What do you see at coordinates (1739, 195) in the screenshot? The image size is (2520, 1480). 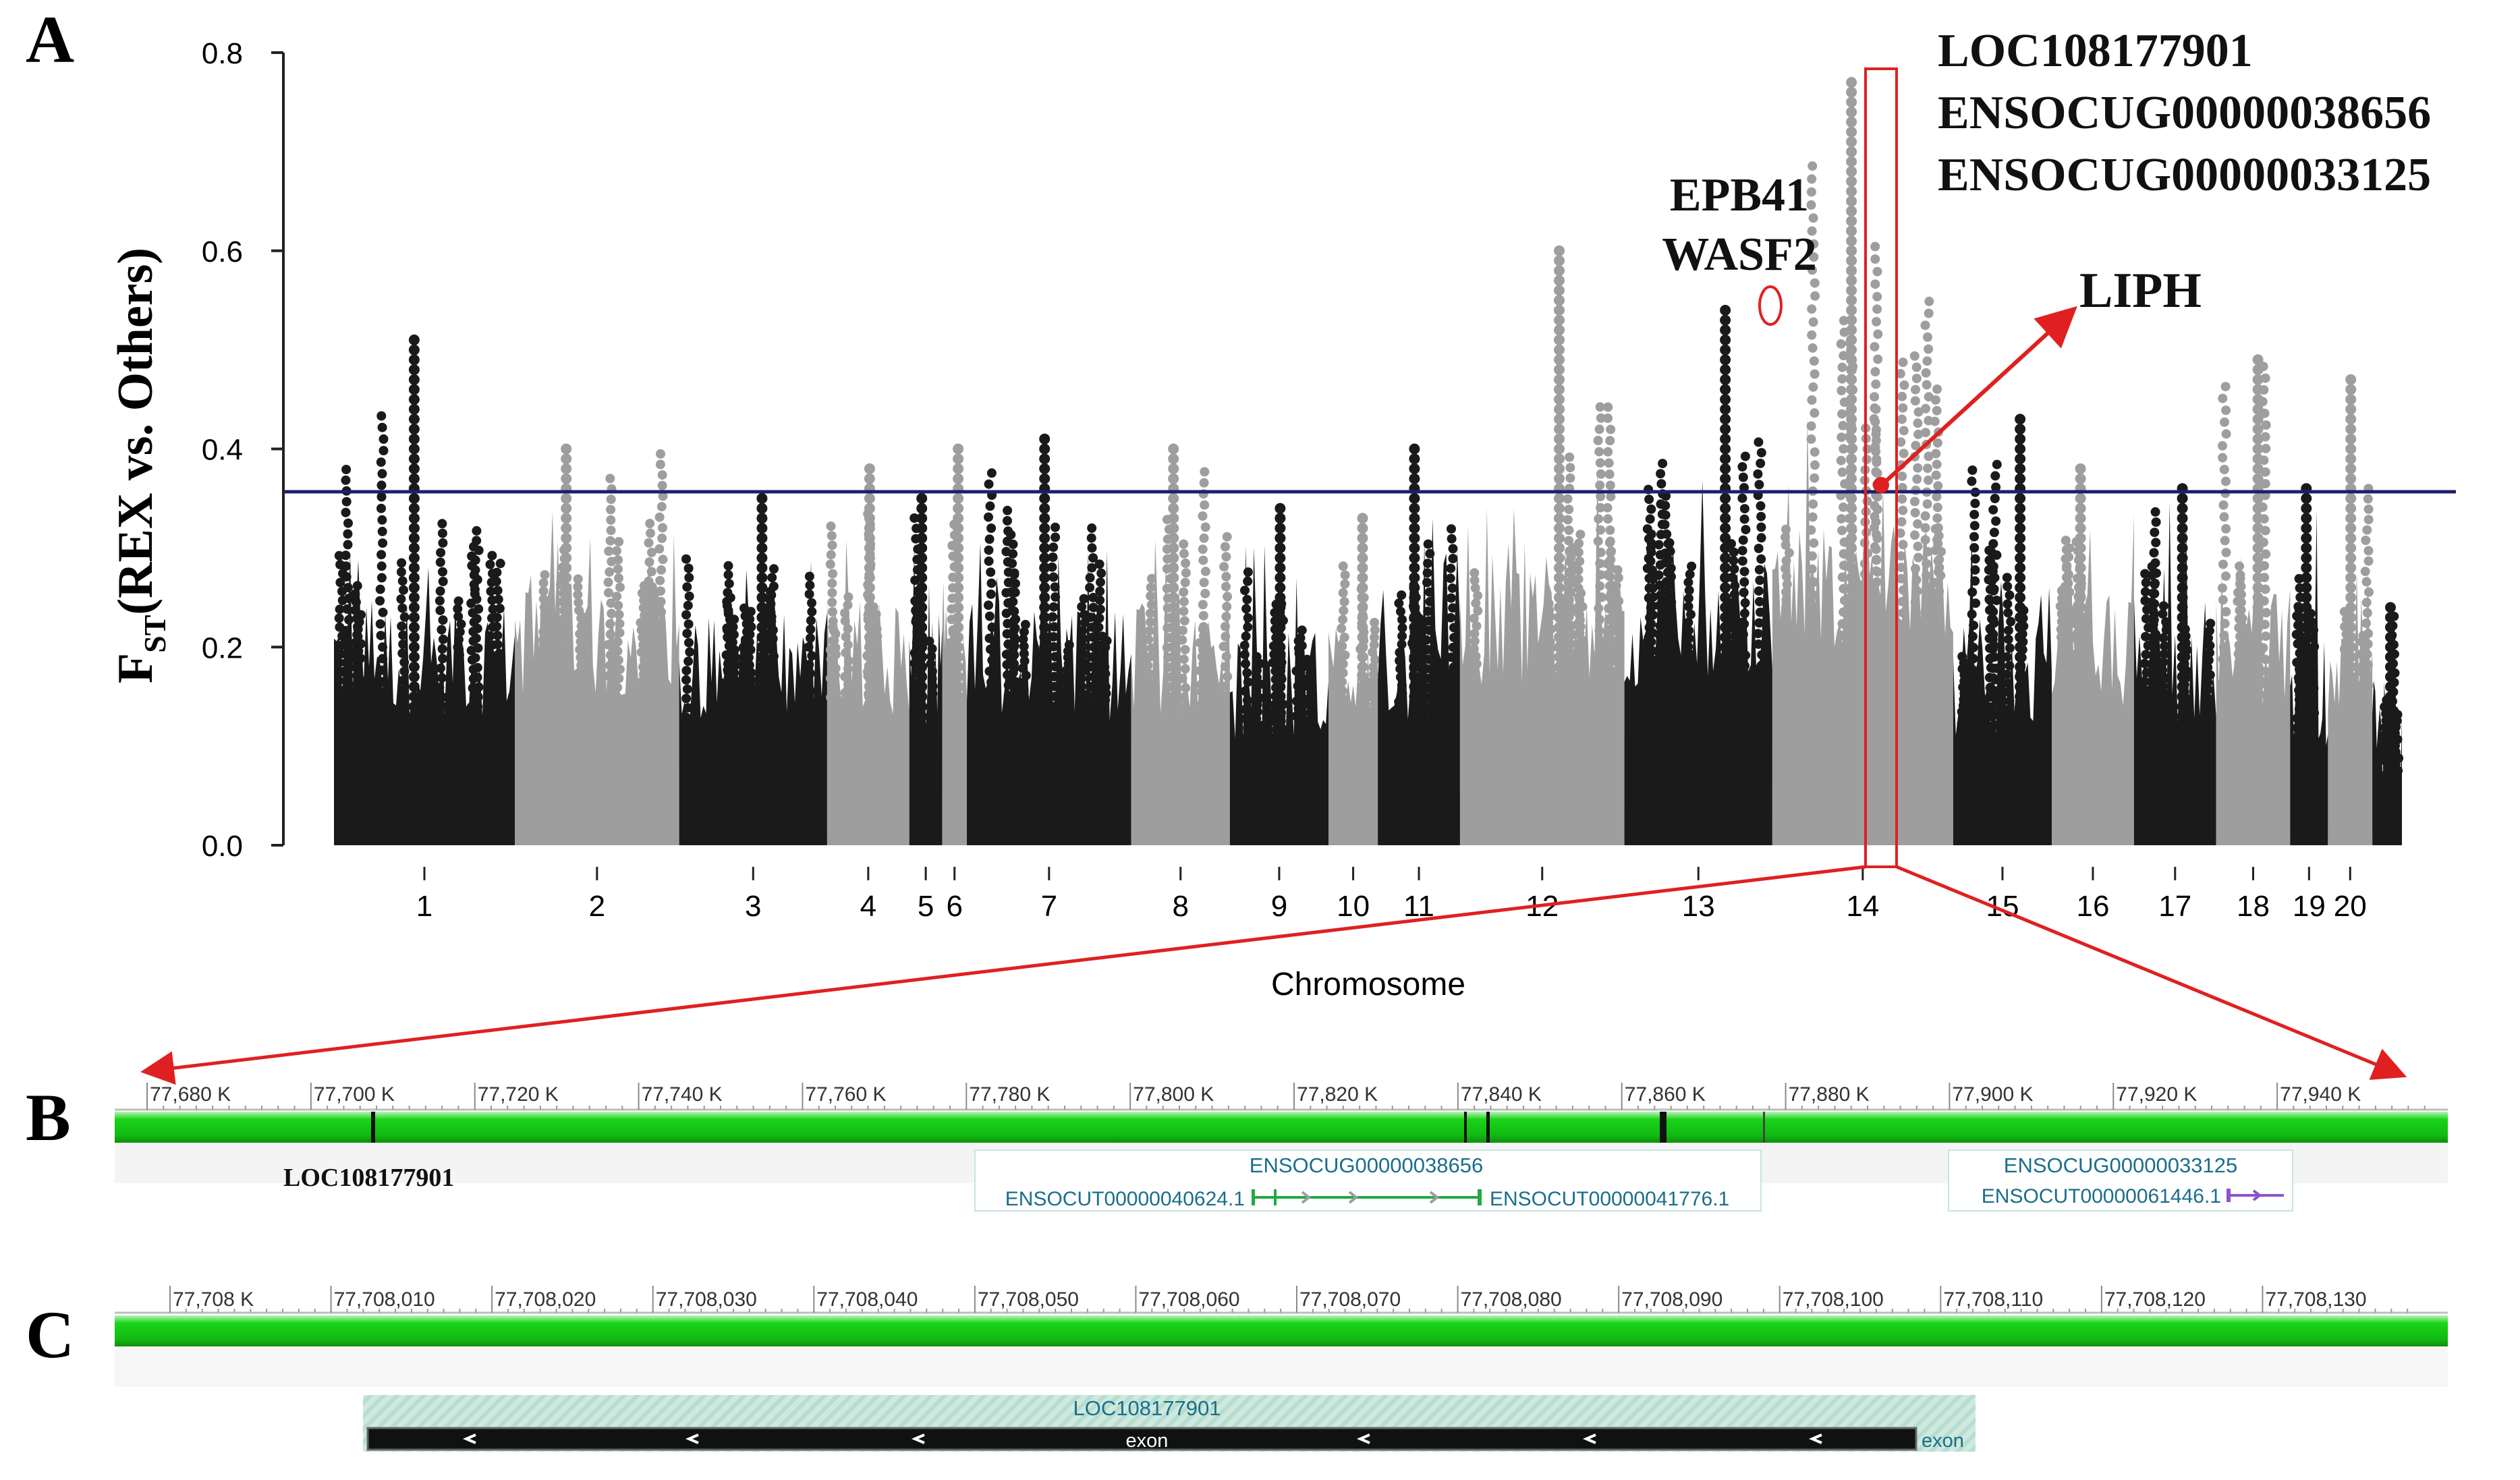 I see `annotation-epb41: EPB41` at bounding box center [1739, 195].